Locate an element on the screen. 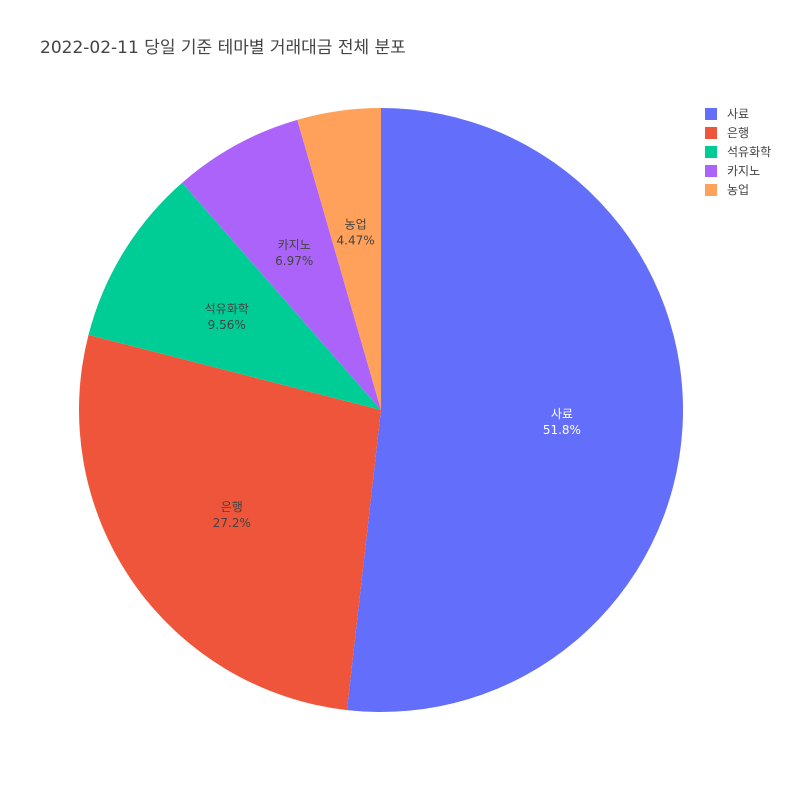 This screenshot has width=800, height=800. legend-label: 사료 is located at coordinates (738, 114).